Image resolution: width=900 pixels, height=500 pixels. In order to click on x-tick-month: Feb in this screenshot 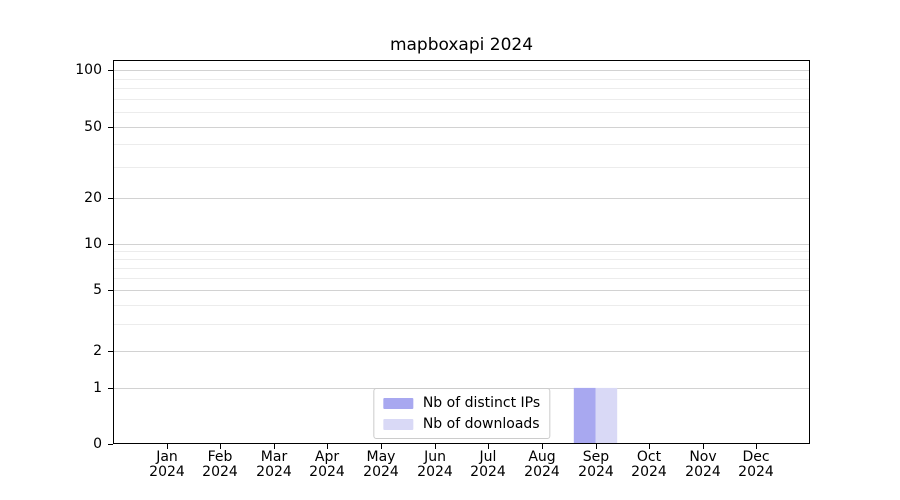, I will do `click(220, 457)`.